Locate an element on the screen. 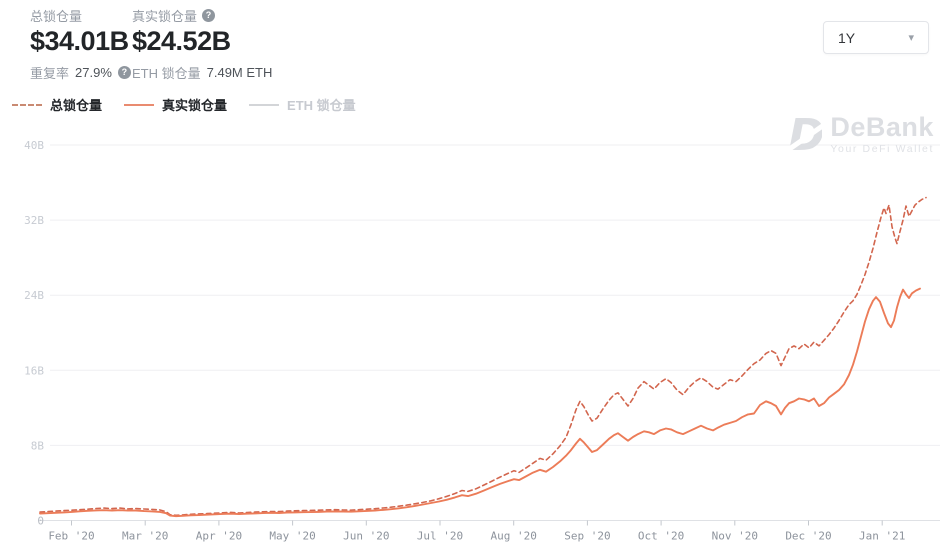 This screenshot has width=942, height=557. gray-line-swatch-icon is located at coordinates (264, 104).